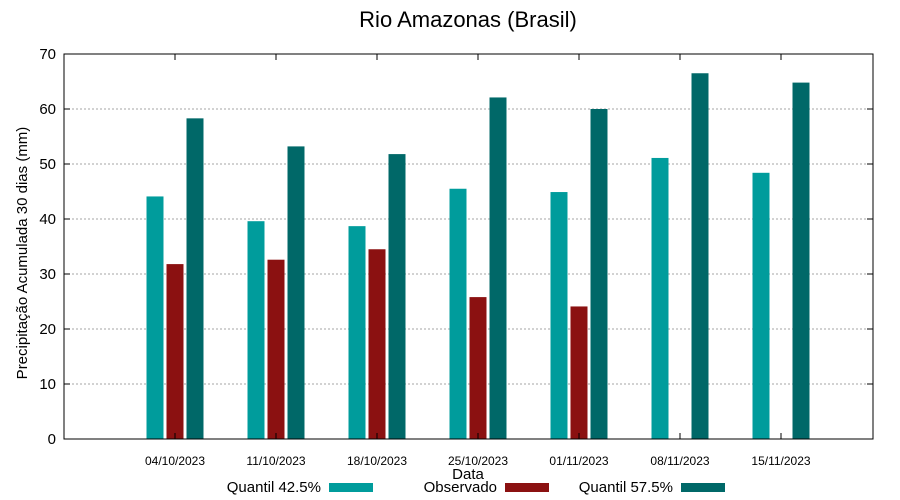 The width and height of the screenshot is (900, 500). Describe the element at coordinates (175, 461) in the screenshot. I see `x-tick-label: 04/10/2023` at that location.